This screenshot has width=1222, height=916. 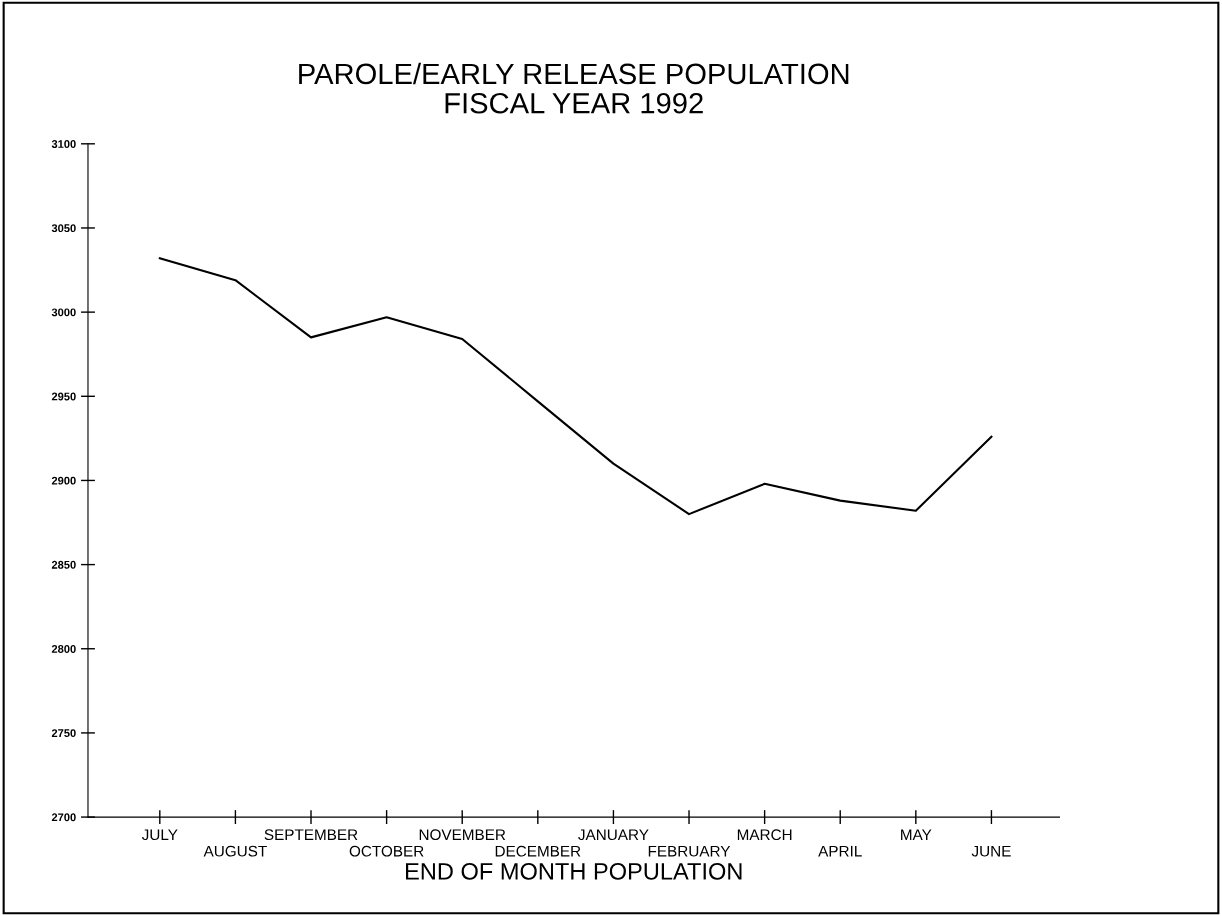 What do you see at coordinates (63, 312) in the screenshot?
I see `y-tick-label: 3000` at bounding box center [63, 312].